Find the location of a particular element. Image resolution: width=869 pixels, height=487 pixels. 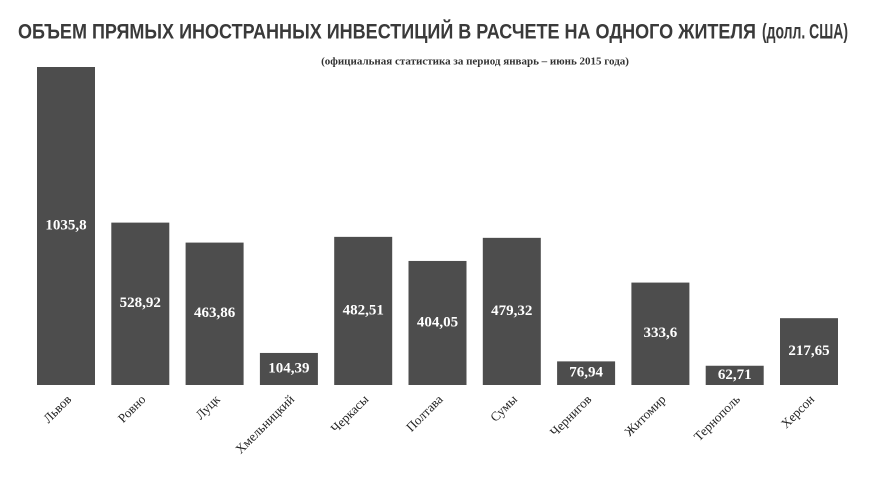

value-label: 217,65 is located at coordinates (808, 351).